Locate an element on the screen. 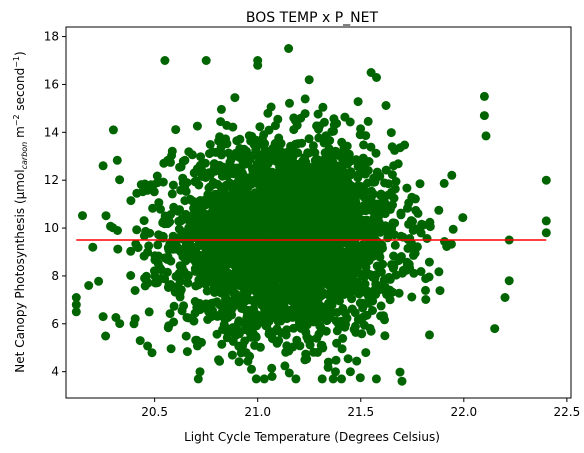 The height and width of the screenshot is (453, 584). x-axis: 20.5 21.0 21.5 22.0 22.5 is located at coordinates (360, 408).